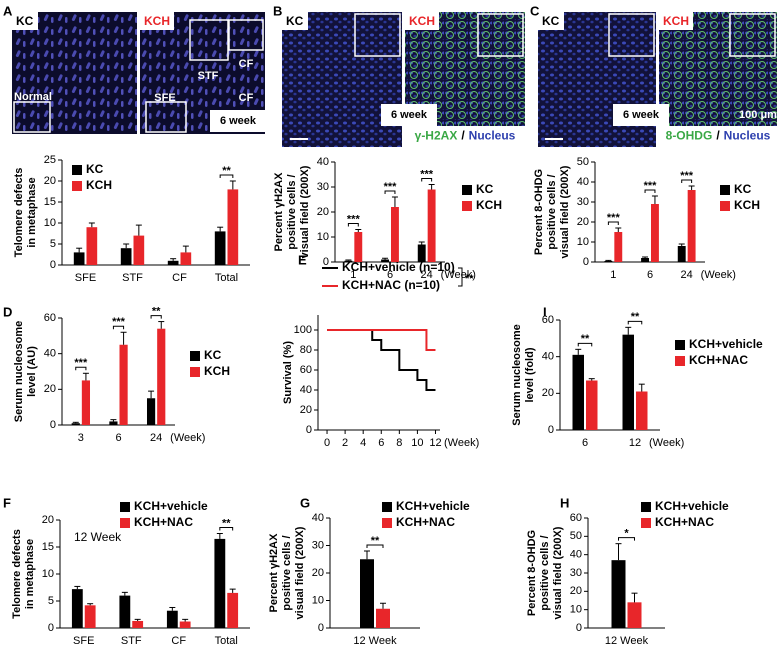 This screenshot has height=656, width=781. What do you see at coordinates (345, 443) in the screenshot?
I see `x-tick-label: 2` at bounding box center [345, 443].